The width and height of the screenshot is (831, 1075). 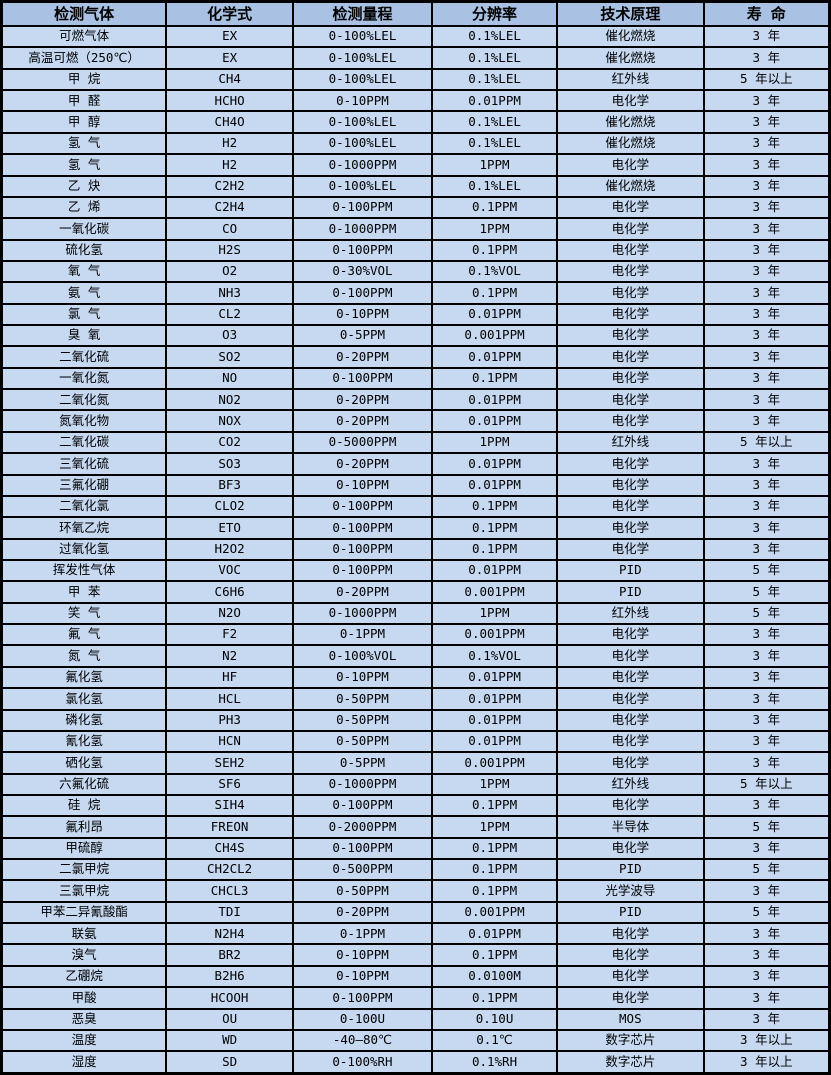 What do you see at coordinates (84, 1062) in the screenshot?
I see `cell-gas: 湿度` at bounding box center [84, 1062].